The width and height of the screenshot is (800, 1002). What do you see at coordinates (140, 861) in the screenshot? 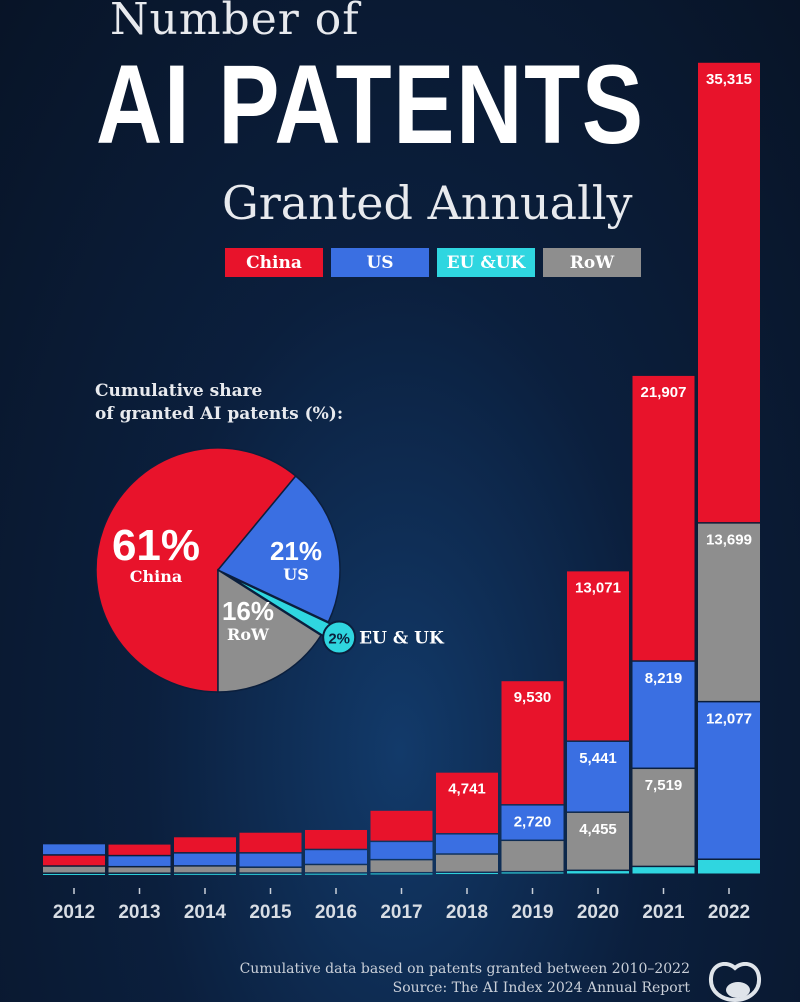
I see `bar-2013-us` at bounding box center [140, 861].